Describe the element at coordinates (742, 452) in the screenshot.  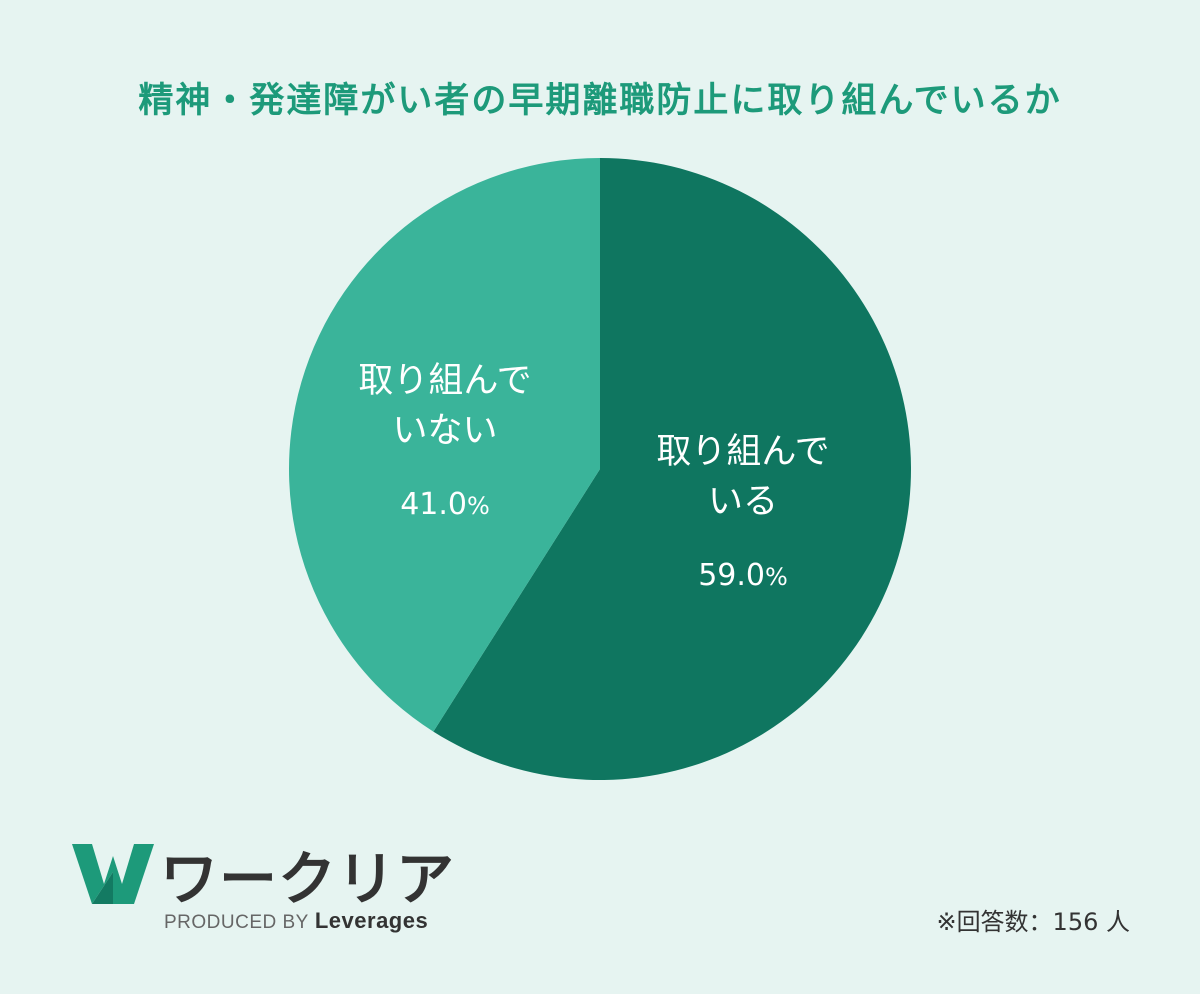
I see `slice-label-0-line-0: 取り組んで` at that location.